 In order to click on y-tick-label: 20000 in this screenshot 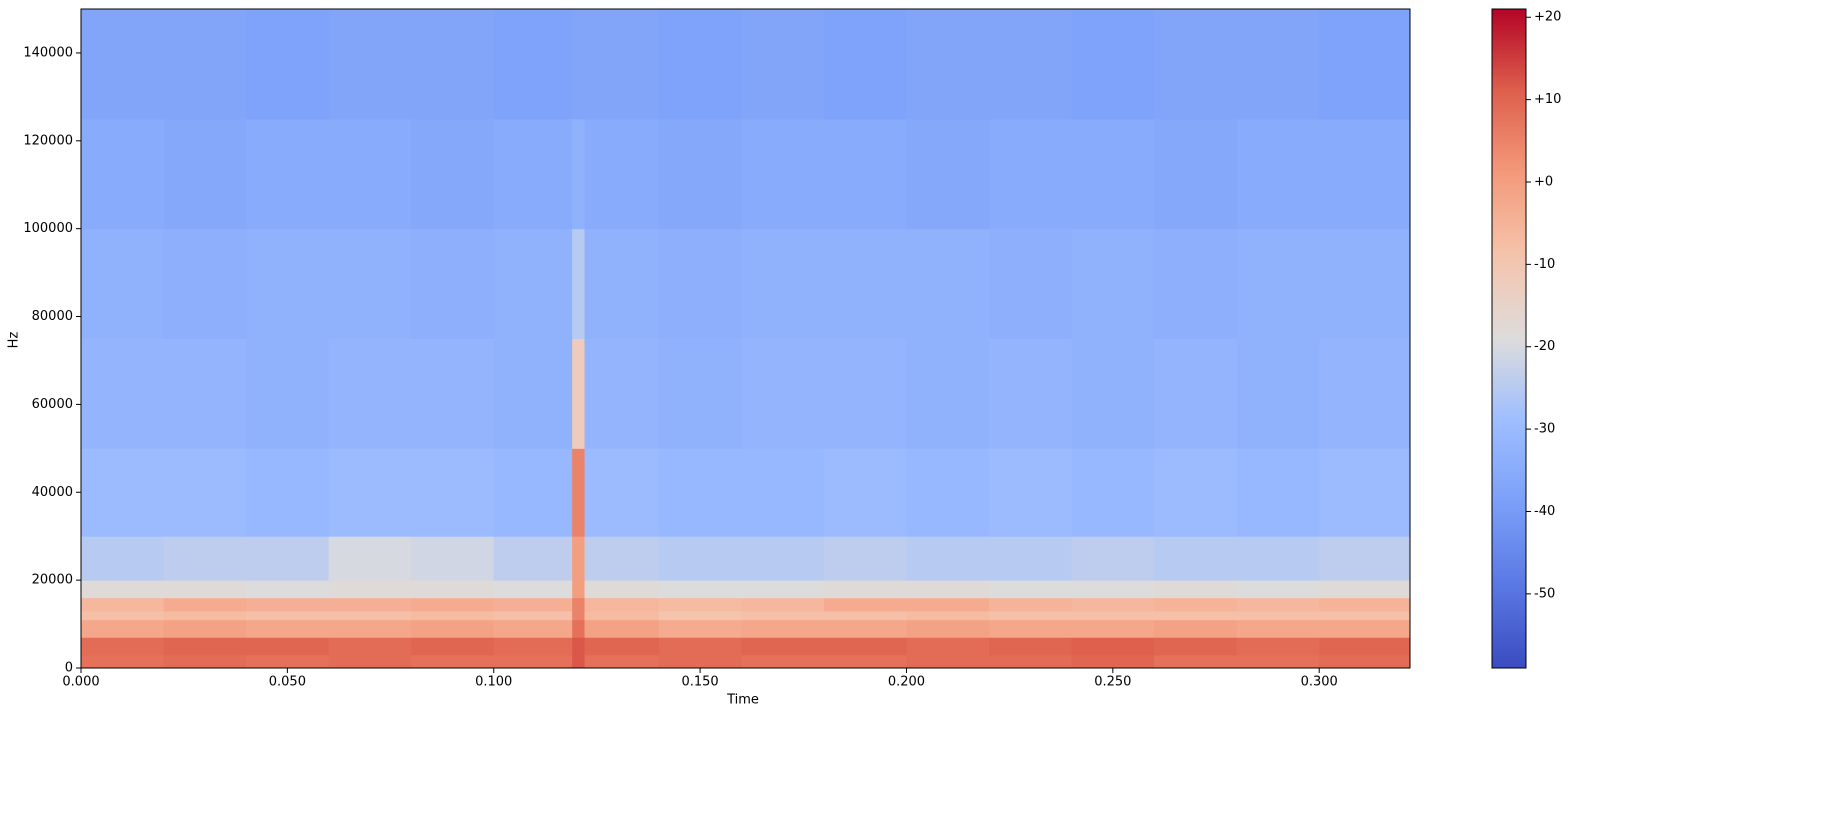, I will do `click(52, 580)`.